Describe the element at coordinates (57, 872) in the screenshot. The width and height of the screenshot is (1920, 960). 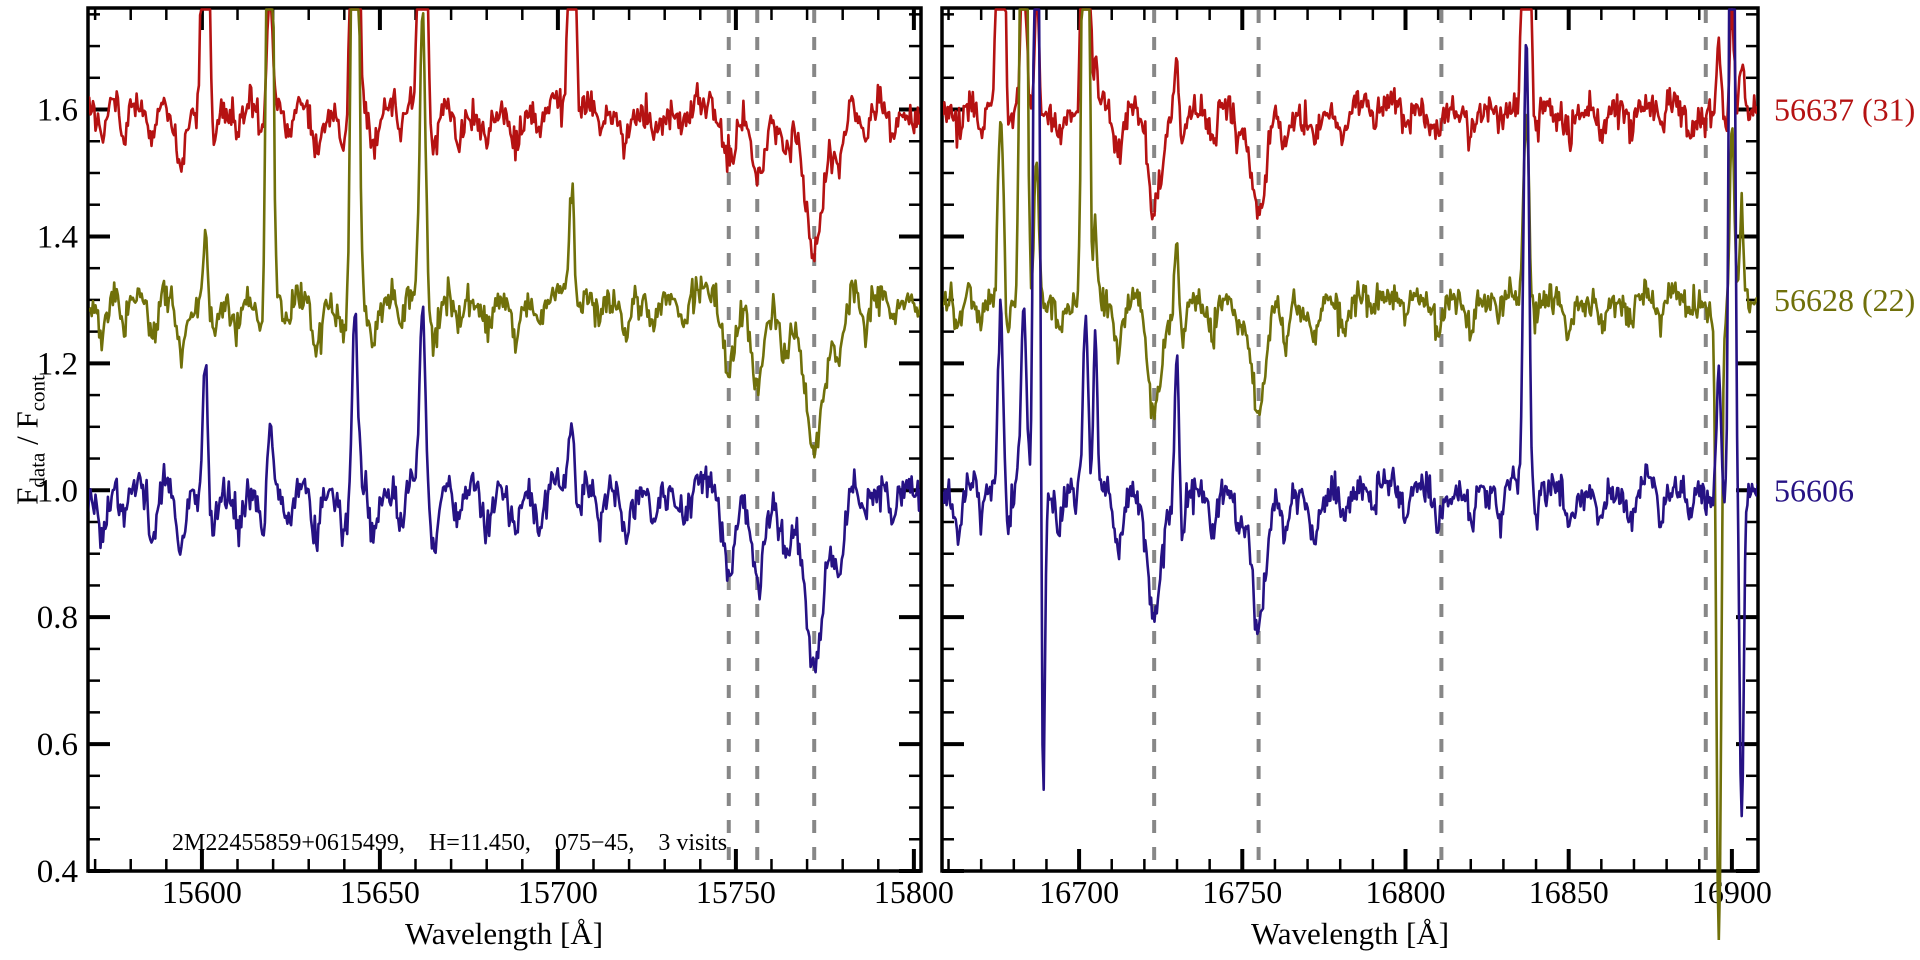
I see `y-tick-label: 0.4` at that location.